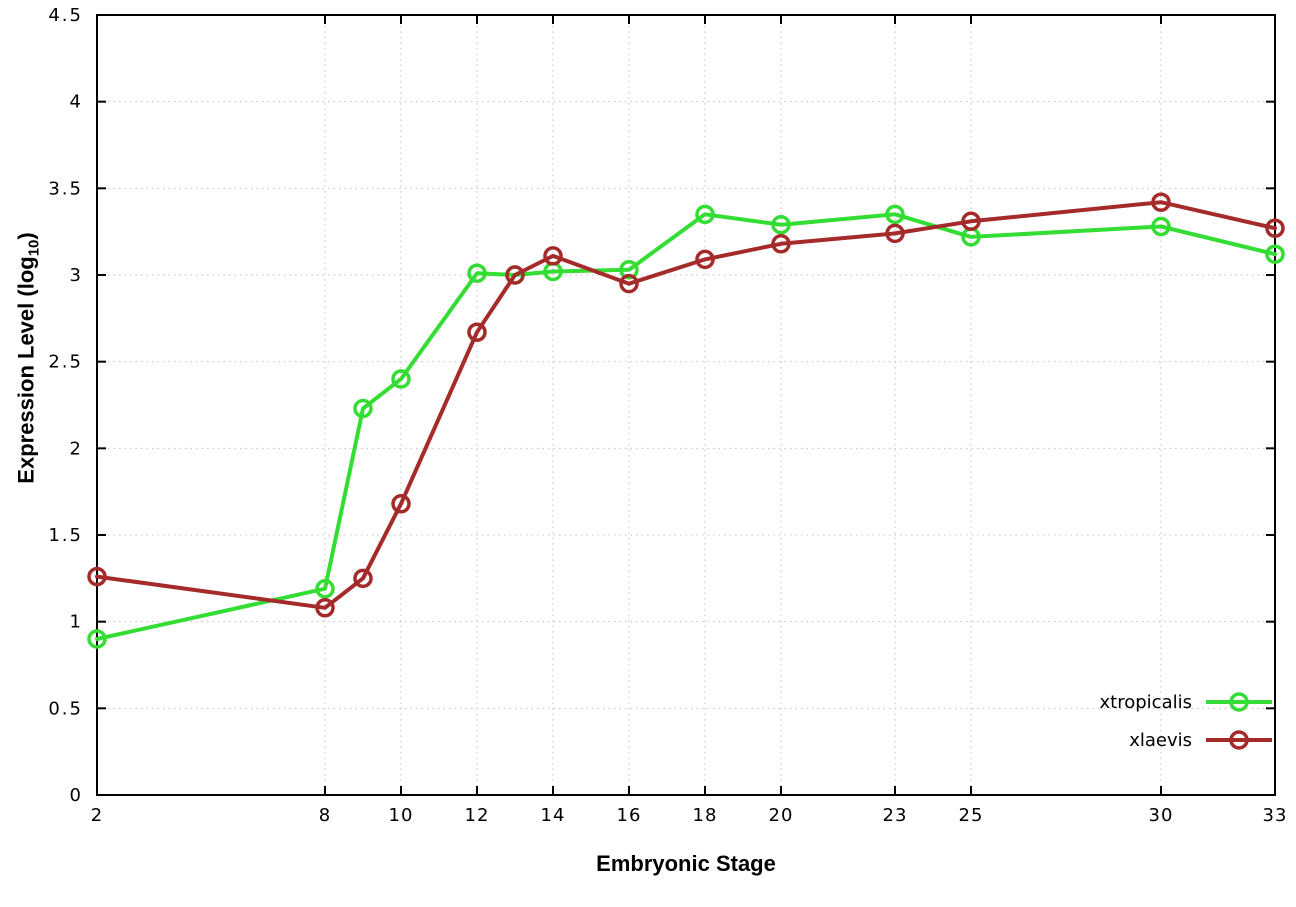  Describe the element at coordinates (895, 815) in the screenshot. I see `x-tick-label: 23` at that location.